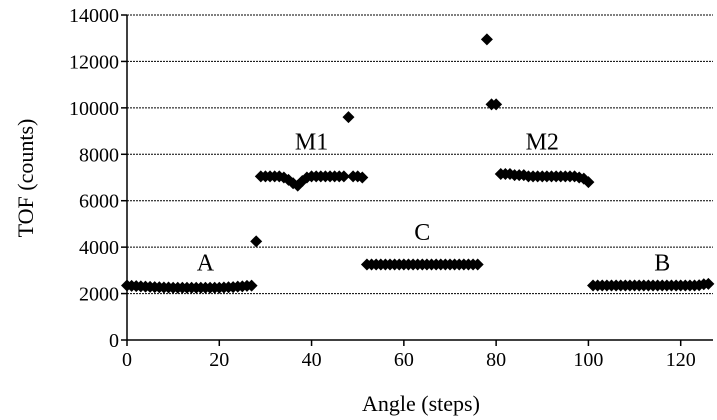  Describe the element at coordinates (312, 360) in the screenshot. I see `x-tick-label-40: 40` at that location.